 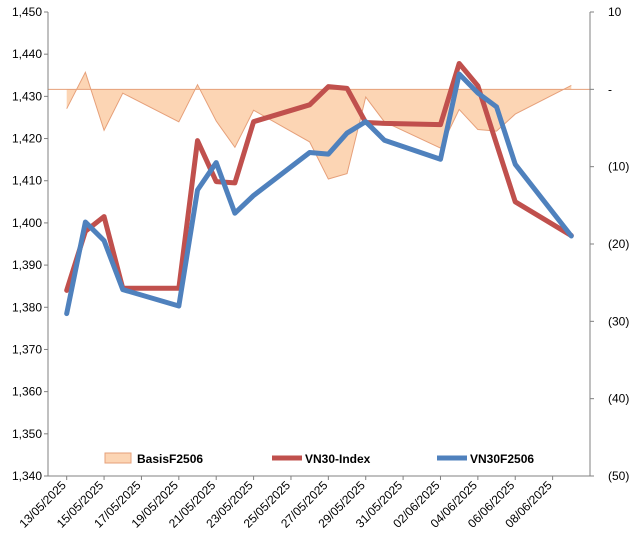 What do you see at coordinates (27, 223) in the screenshot?
I see `y-left-tick-label: 1,400` at bounding box center [27, 223].